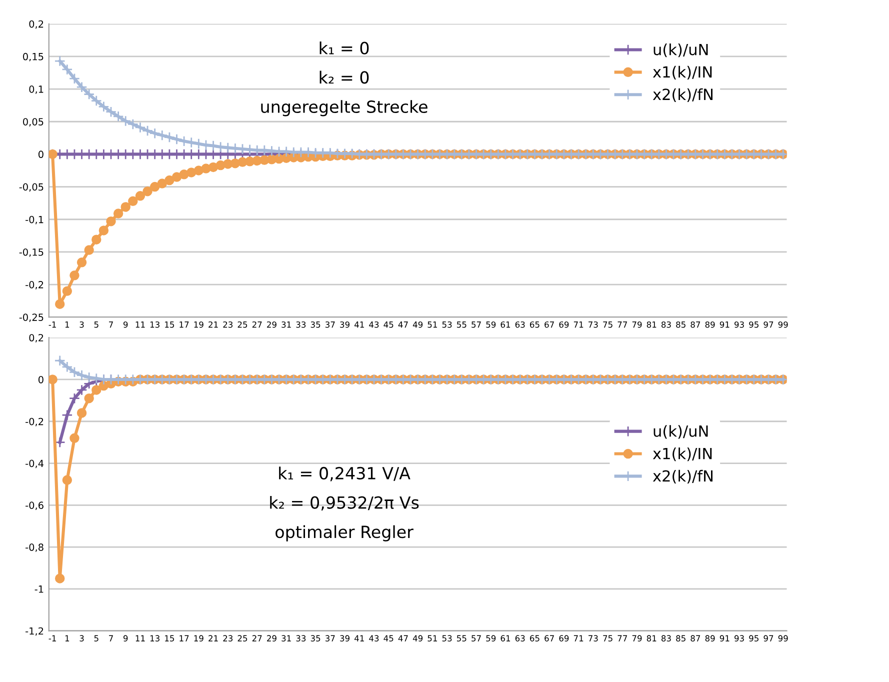  What do you see at coordinates (345, 324) in the screenshot?
I see `x-tick-label: 39` at bounding box center [345, 324].